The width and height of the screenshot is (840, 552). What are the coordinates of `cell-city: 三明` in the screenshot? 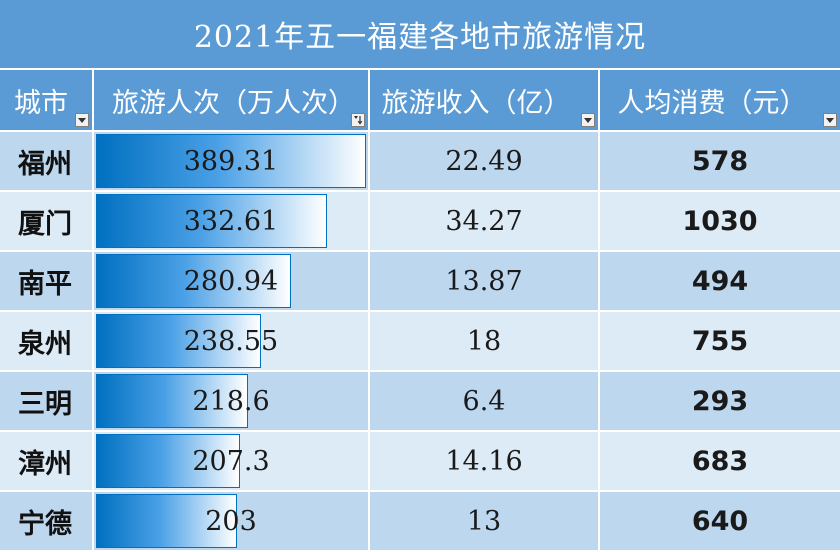 It's located at (47, 402).